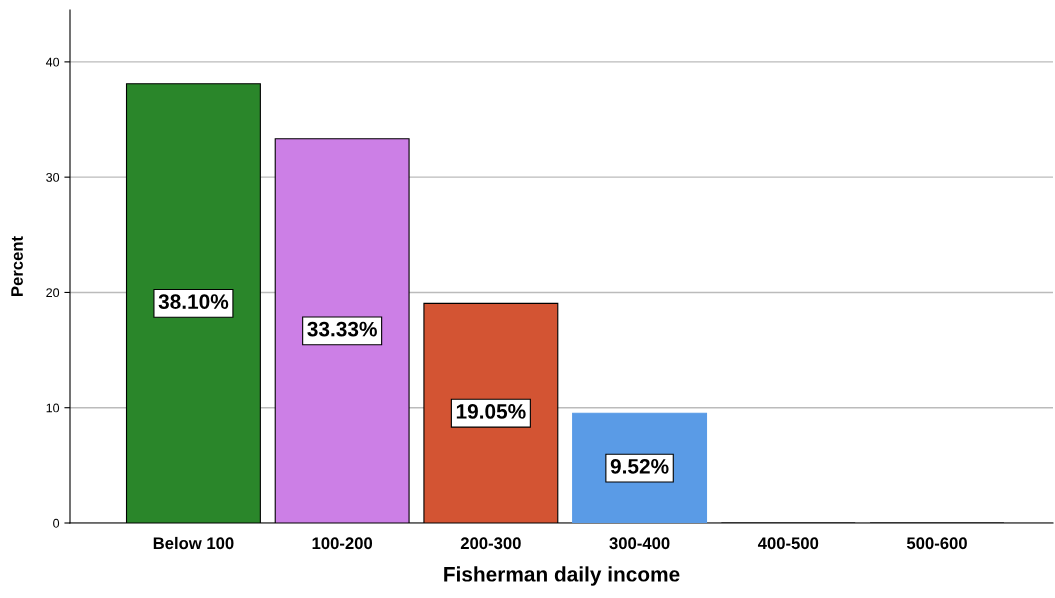 The height and width of the screenshot is (598, 1055). What do you see at coordinates (639, 466) in the screenshot?
I see `data-label: 9.52%` at bounding box center [639, 466].